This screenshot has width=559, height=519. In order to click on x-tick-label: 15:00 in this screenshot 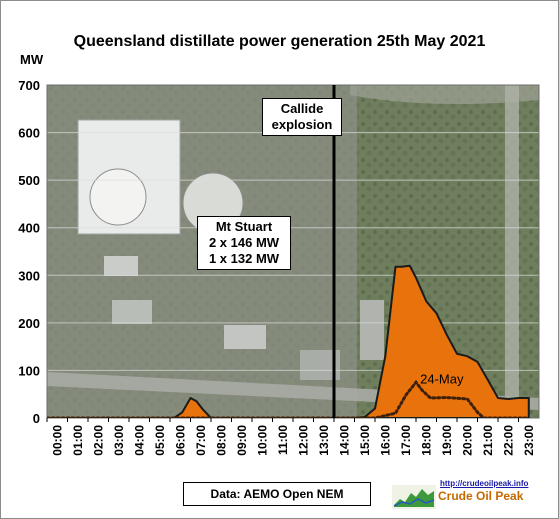, I will do `click(365, 440)`.